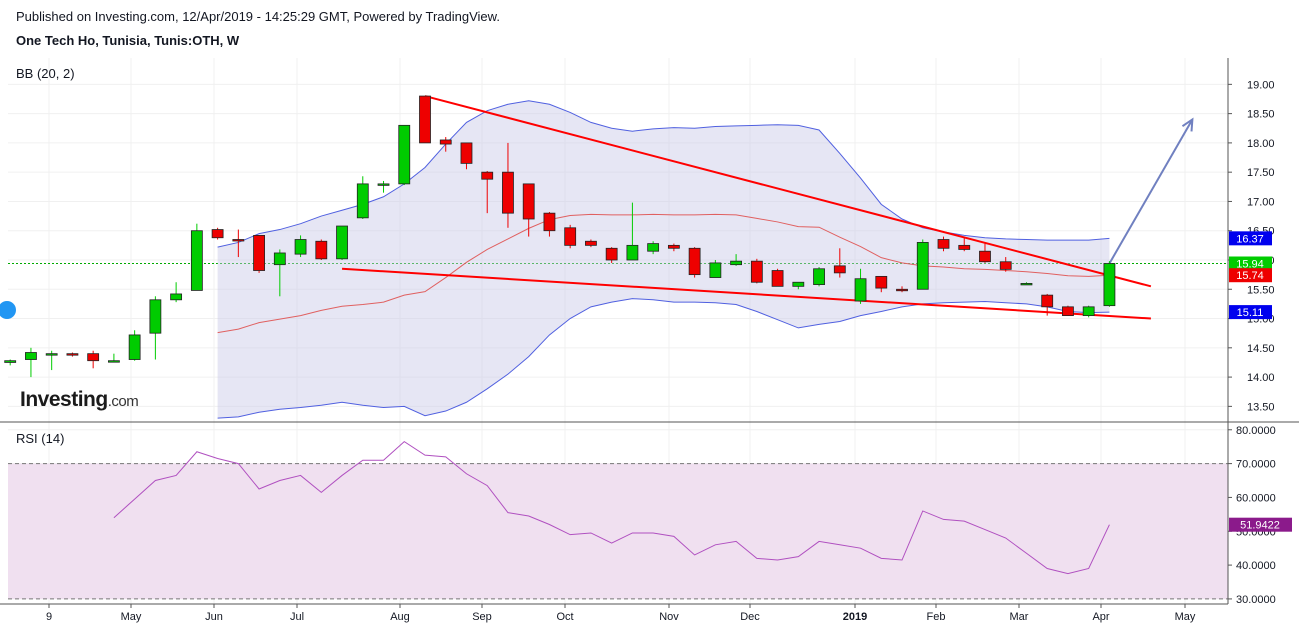  What do you see at coordinates (1019, 617) in the screenshot?
I see `time-tick-label: Mar` at bounding box center [1019, 617].